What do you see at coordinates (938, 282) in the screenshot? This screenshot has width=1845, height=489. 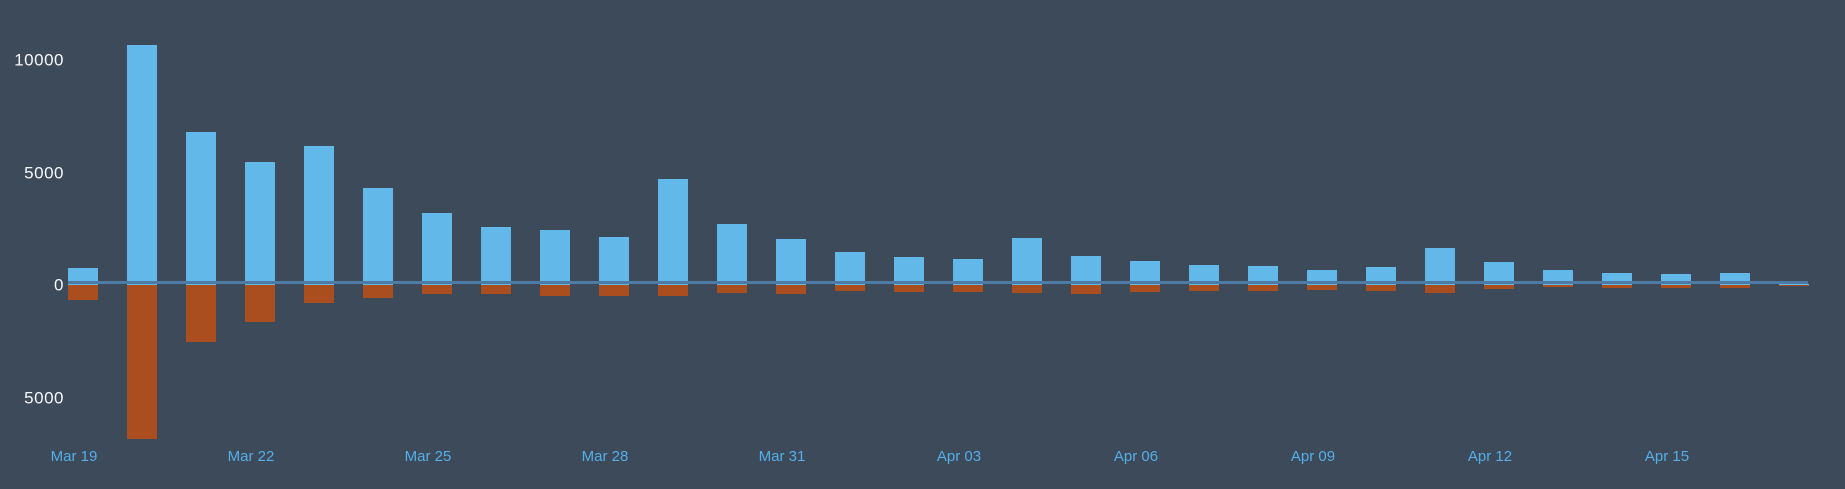 I see `zero-axis-line` at bounding box center [938, 282].